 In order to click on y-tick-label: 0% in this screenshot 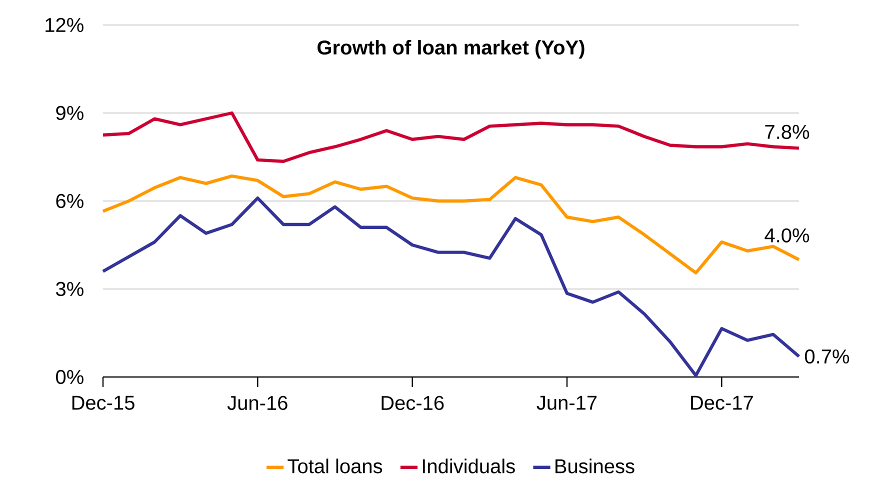, I will do `click(70, 377)`.